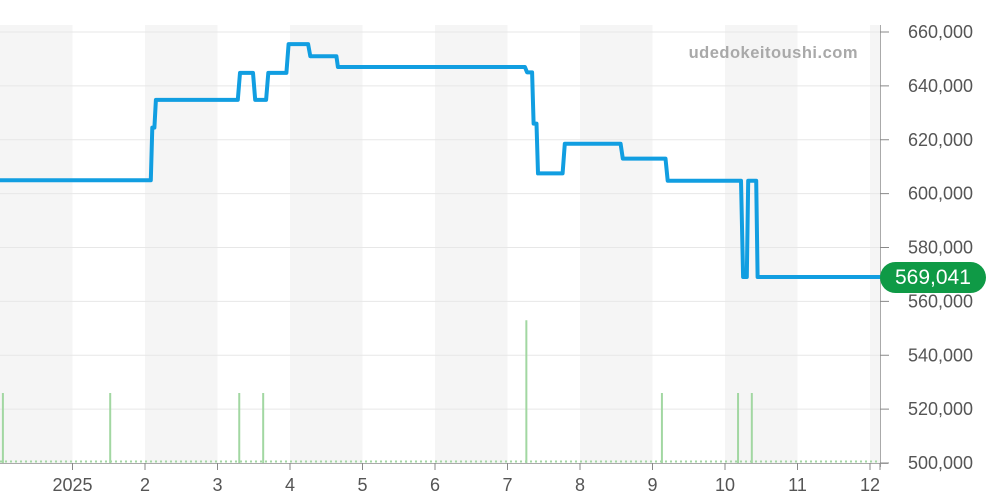 Image resolution: width=1000 pixels, height=500 pixels. I want to click on x-tick-label: 7, so click(507, 485).